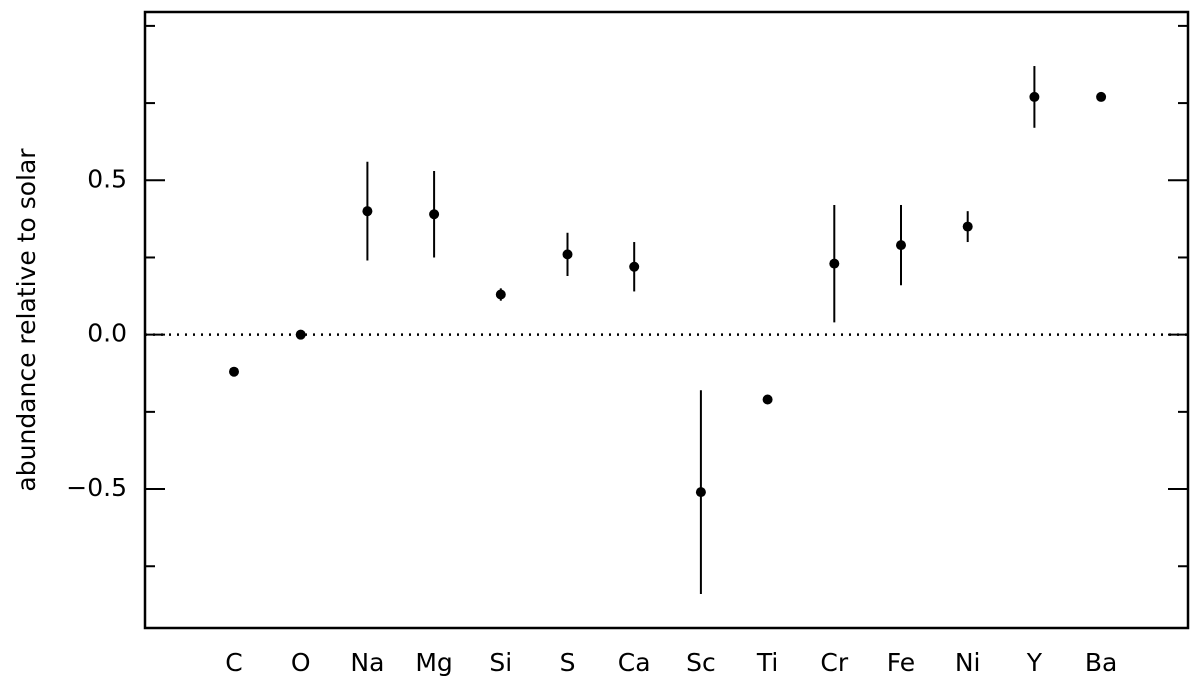 The height and width of the screenshot is (692, 1200). What do you see at coordinates (701, 662) in the screenshot?
I see `x-tick-label: Sc` at bounding box center [701, 662].